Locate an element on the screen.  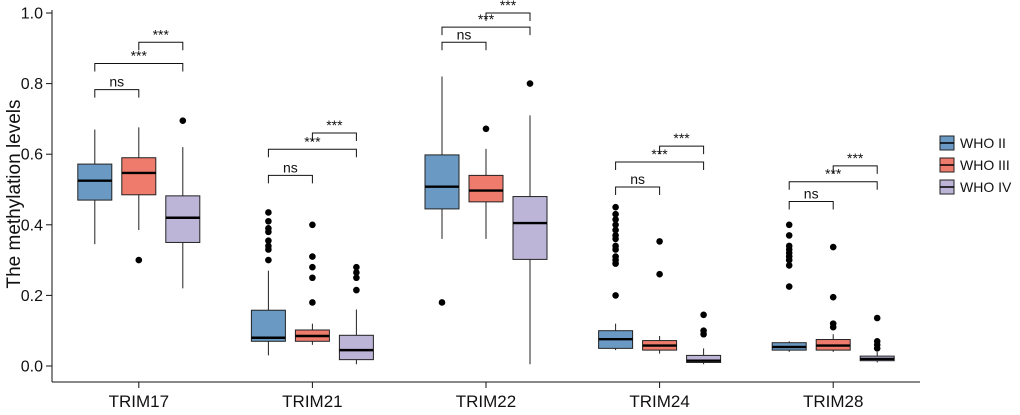
box-trim24-who-iv is located at coordinates (704, 338).